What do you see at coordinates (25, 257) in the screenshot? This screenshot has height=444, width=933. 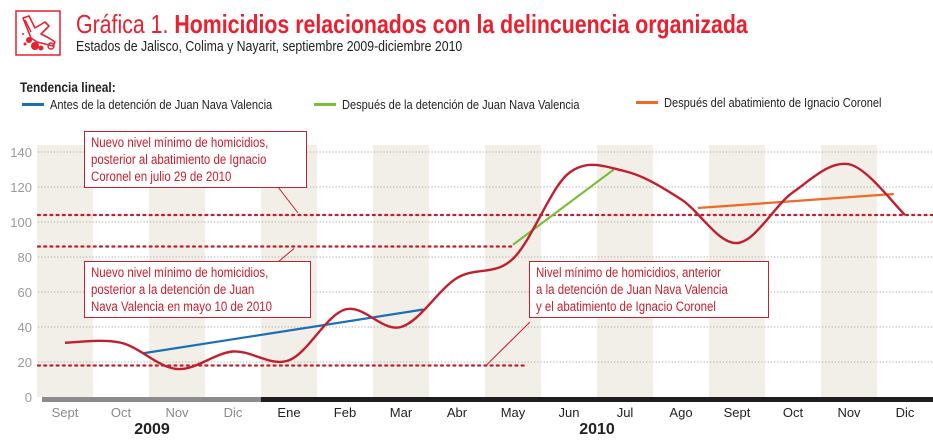 I see `y-tick-label: 80` at bounding box center [25, 257].